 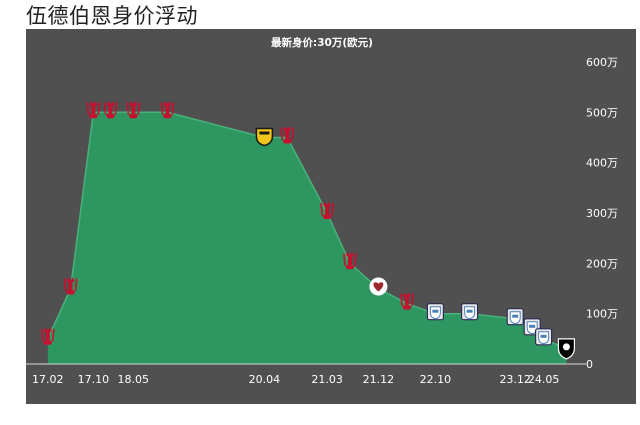 What do you see at coordinates (566, 349) in the screenshot?
I see `data-point-salford-city` at bounding box center [566, 349].